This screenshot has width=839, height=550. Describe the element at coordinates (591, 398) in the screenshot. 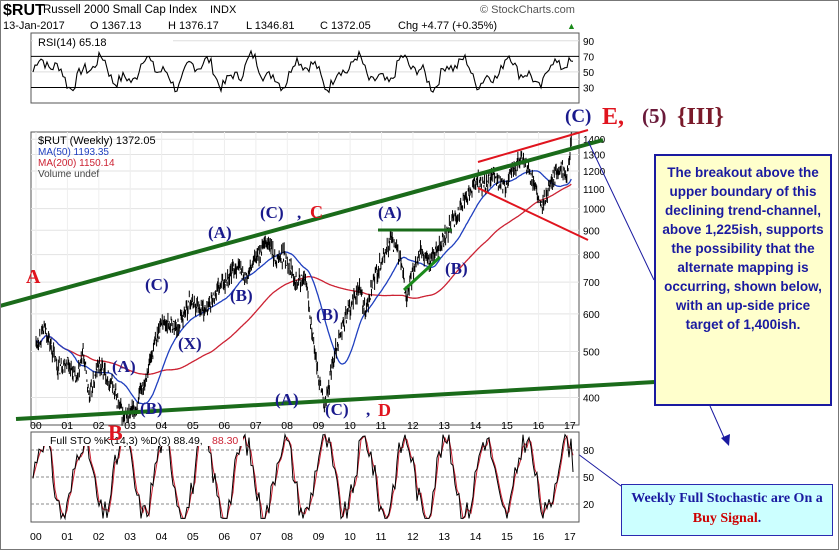

I see `price-tick-label: 400` at that location.